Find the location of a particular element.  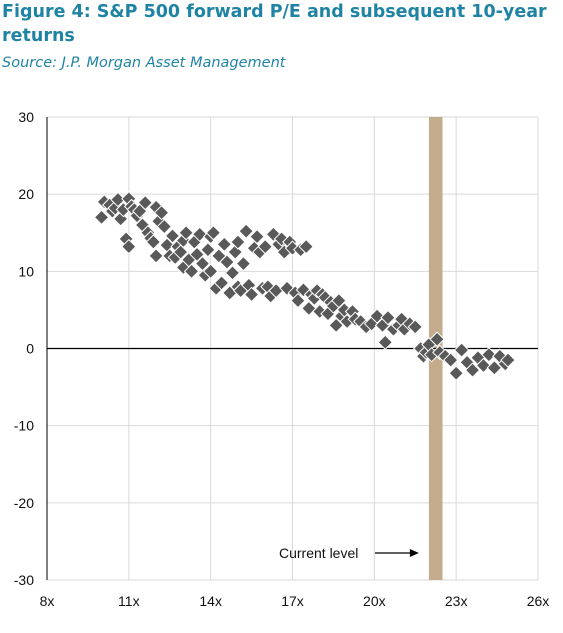

x-tick-label: 23x is located at coordinates (456, 601).